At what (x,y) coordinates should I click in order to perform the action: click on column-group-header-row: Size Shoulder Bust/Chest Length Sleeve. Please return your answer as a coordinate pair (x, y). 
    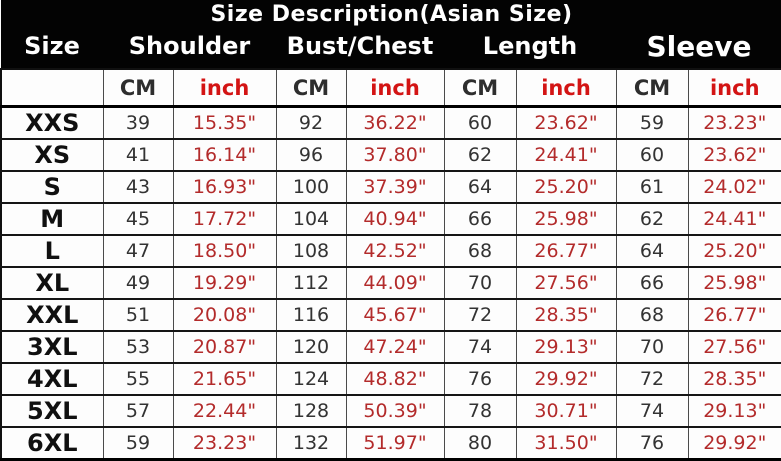
    Looking at the image, I should click on (391, 48).